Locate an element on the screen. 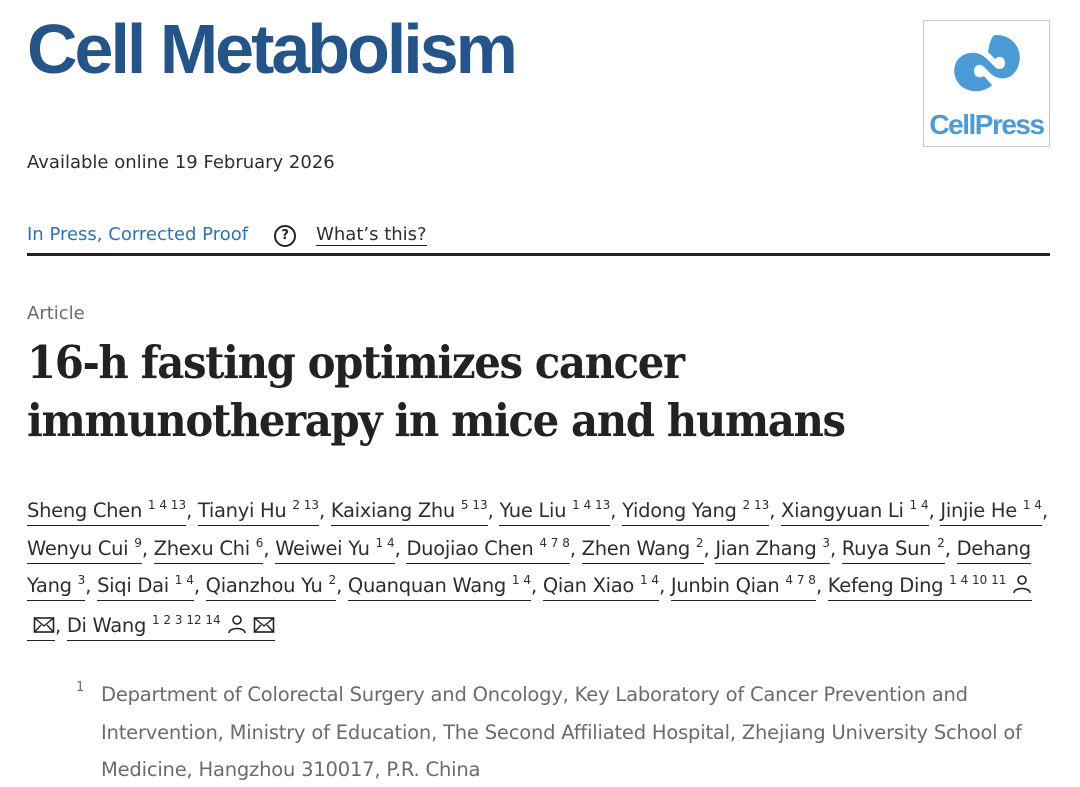  author-link: Duojiao Chen 4 7 8 is located at coordinates (488, 549).